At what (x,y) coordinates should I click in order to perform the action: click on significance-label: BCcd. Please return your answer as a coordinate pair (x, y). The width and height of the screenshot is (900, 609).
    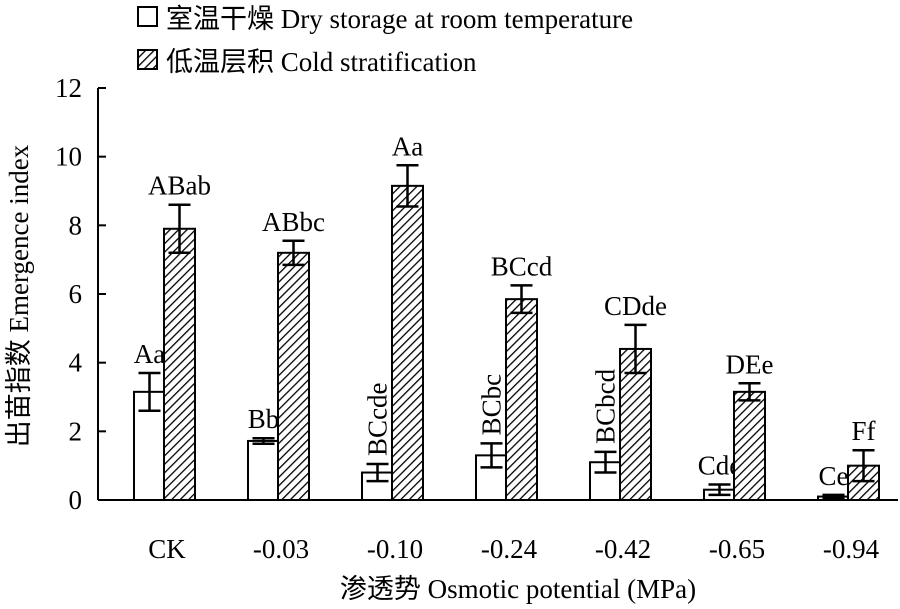
    Looking at the image, I should click on (522, 266).